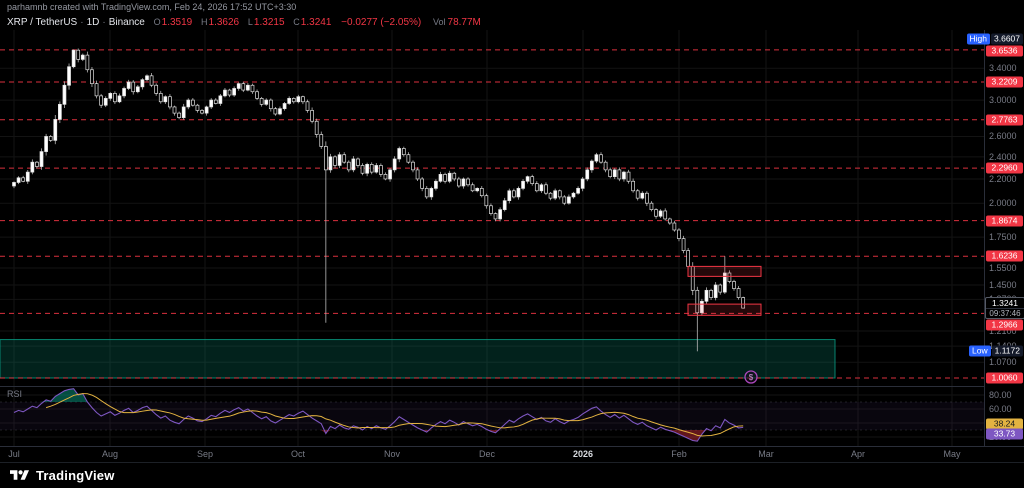 Image resolution: width=1024 pixels, height=488 pixels. I want to click on low-label: L, so click(250, 22).